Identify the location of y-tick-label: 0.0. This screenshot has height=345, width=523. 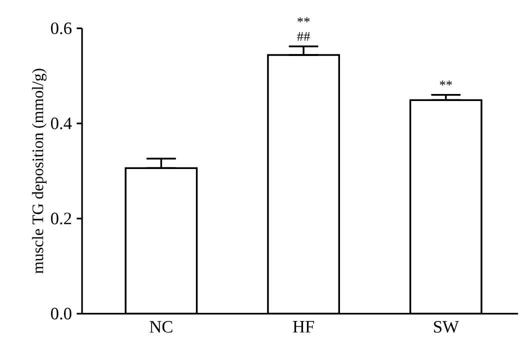
(61, 314).